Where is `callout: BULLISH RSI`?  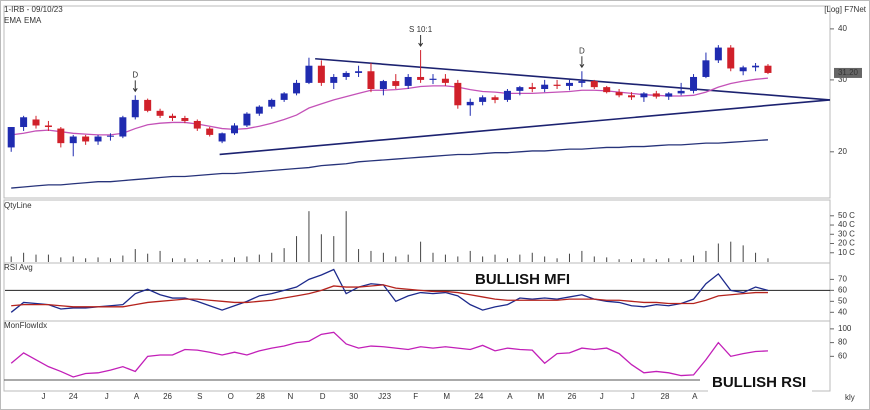 callout: BULLISH RSI is located at coordinates (759, 382).